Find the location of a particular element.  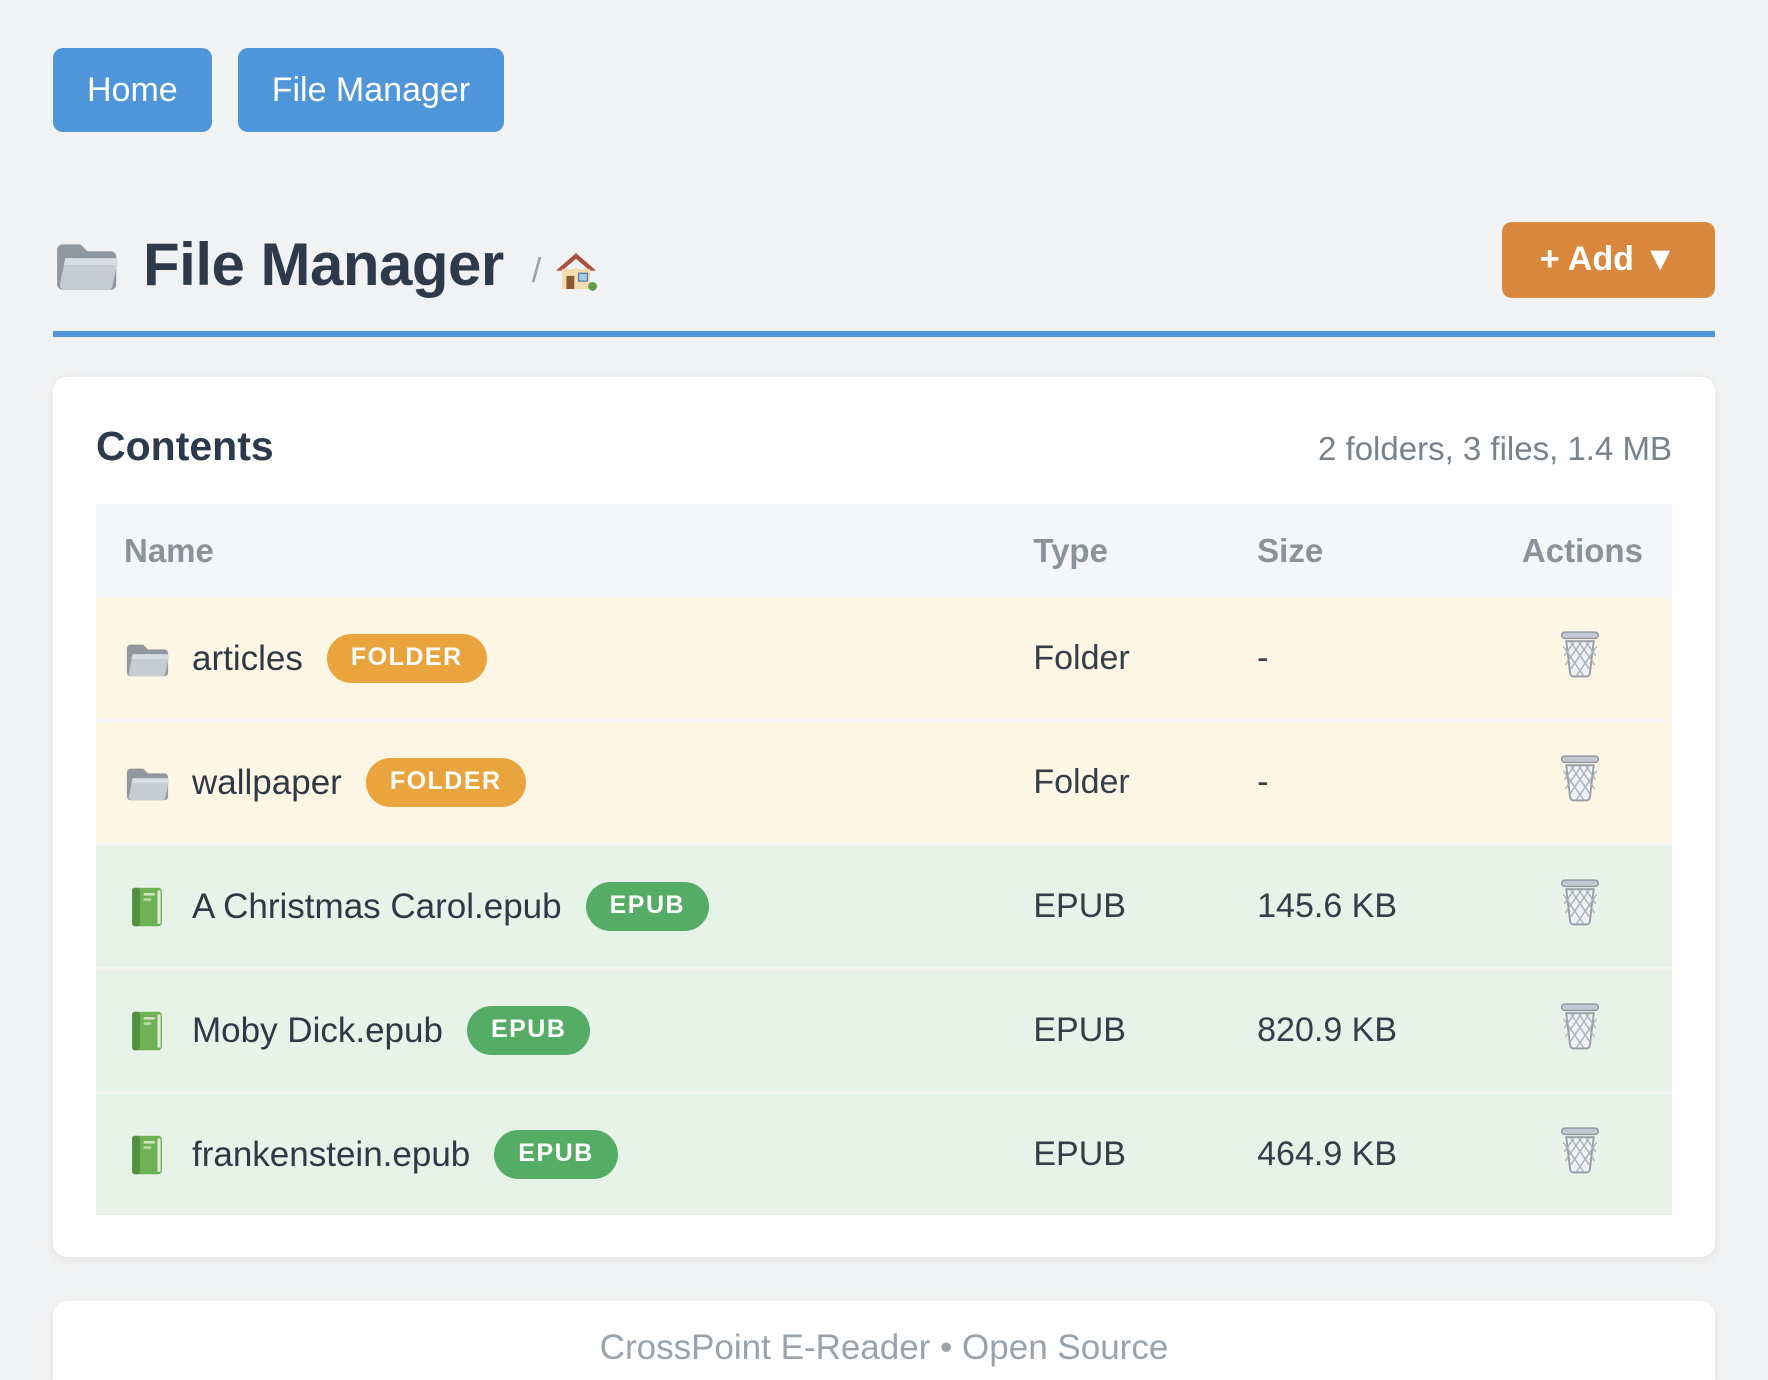

table-header-row: Name Type Size Actions is located at coordinates (884, 551).